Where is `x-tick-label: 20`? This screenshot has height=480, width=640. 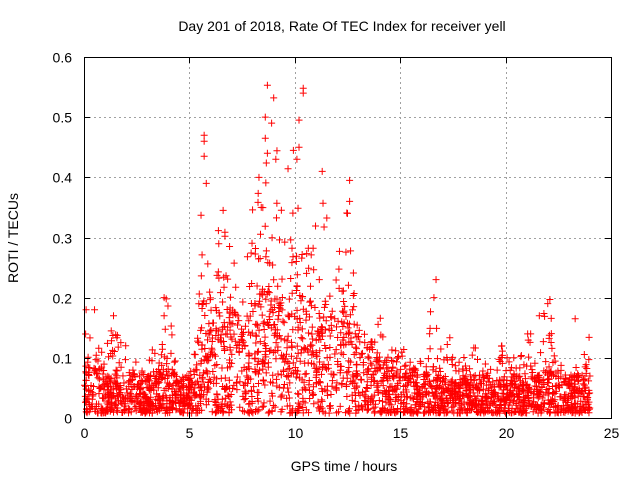
x-tick-label: 20 is located at coordinates (507, 433).